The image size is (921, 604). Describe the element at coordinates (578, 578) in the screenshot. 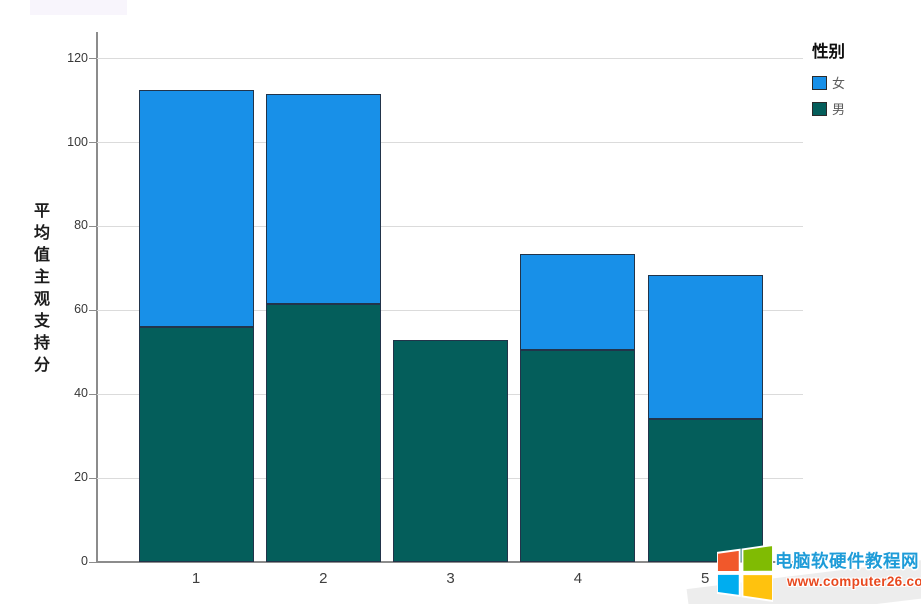

I see `x-category-label-4: 4` at that location.